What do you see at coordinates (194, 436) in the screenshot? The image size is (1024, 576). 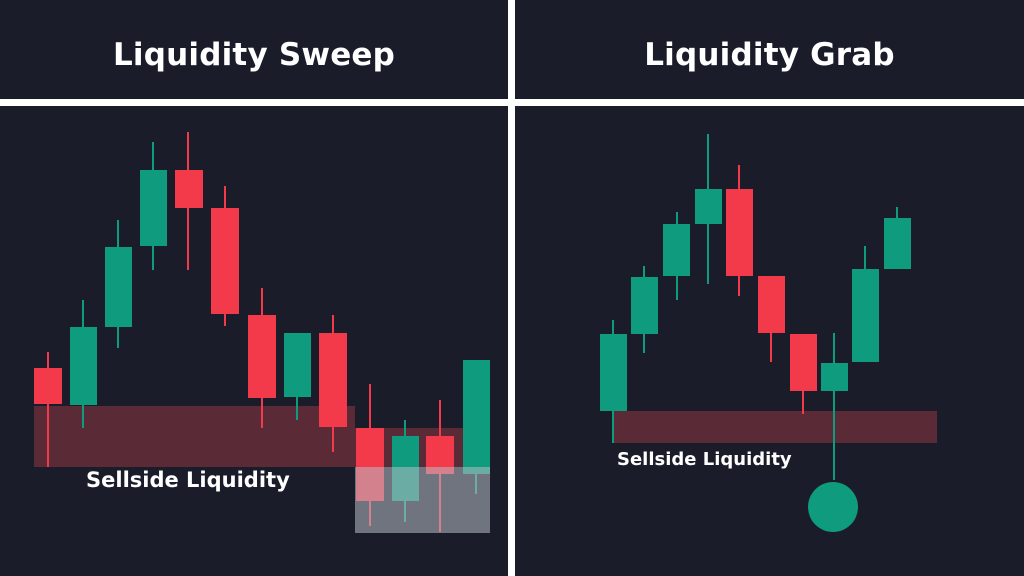 I see `left-sellside-liquidity-zone` at bounding box center [194, 436].